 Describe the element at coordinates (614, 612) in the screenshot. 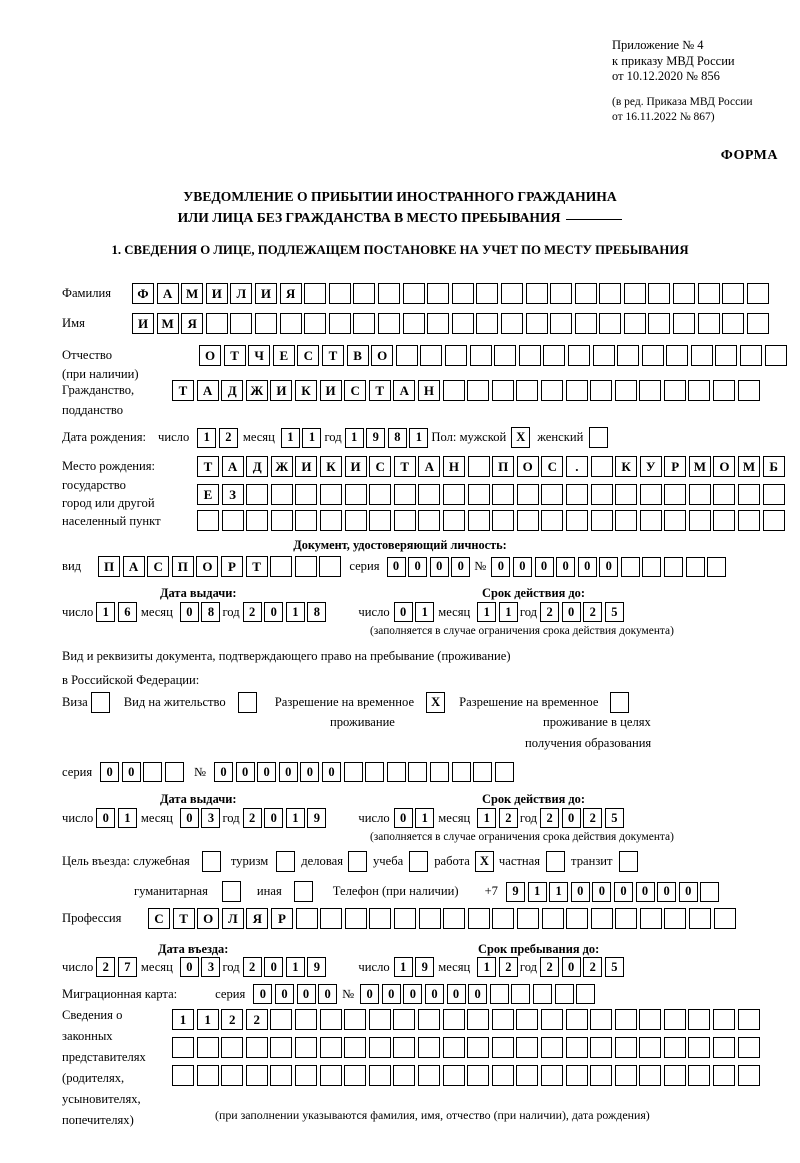

I see `char-box: 5` at that location.